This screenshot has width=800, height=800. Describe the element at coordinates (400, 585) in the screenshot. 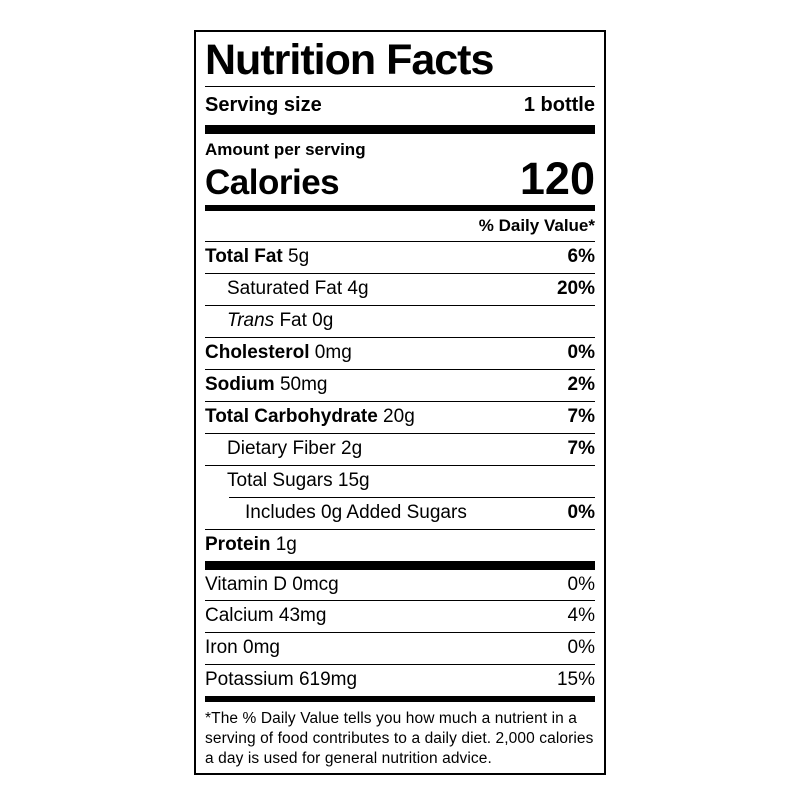

I see `vitamin-row-vitamin-d: Vitamin D 0mcg 0%` at that location.